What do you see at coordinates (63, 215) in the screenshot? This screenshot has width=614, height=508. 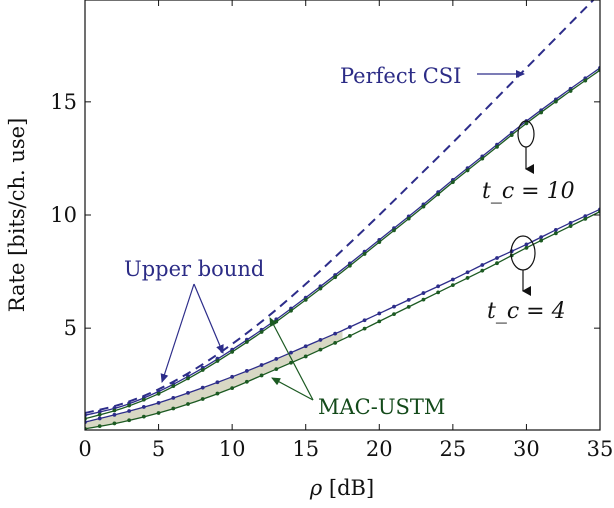 I see `y-tick-label: 10` at bounding box center [63, 215].